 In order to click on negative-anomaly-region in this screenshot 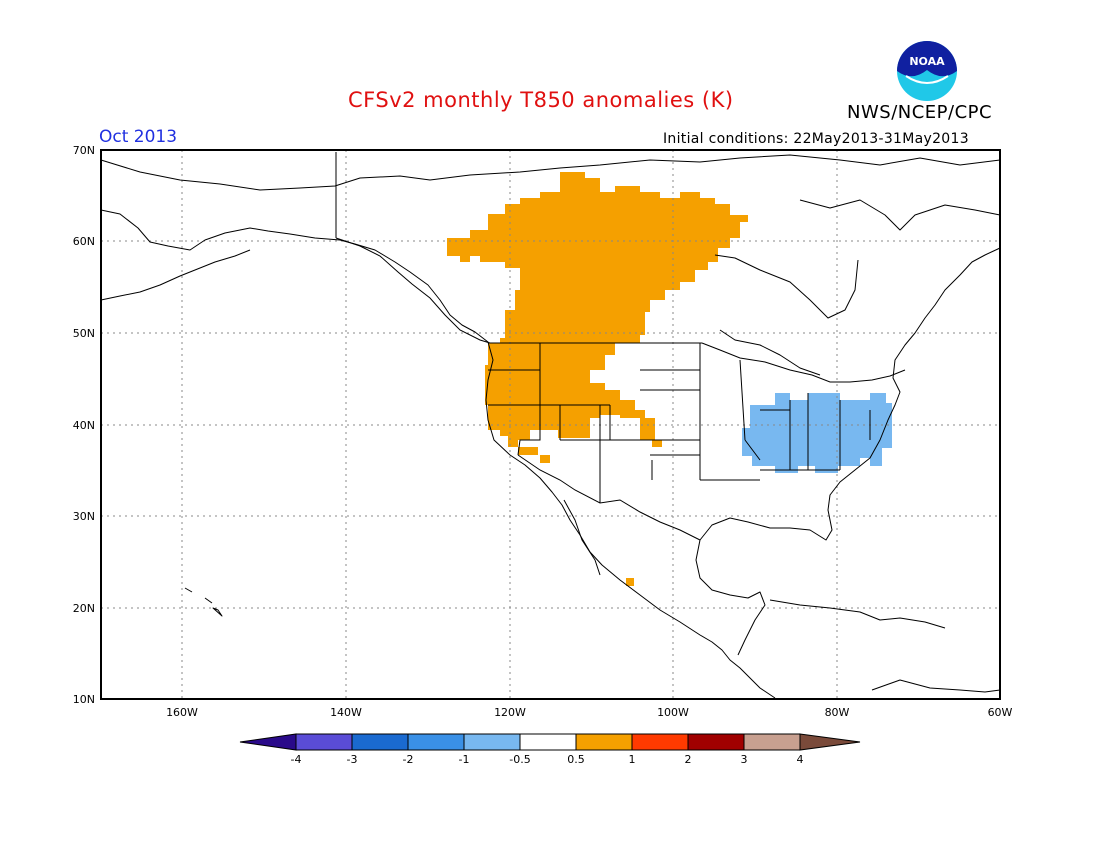, I will do `click(817, 433)`.